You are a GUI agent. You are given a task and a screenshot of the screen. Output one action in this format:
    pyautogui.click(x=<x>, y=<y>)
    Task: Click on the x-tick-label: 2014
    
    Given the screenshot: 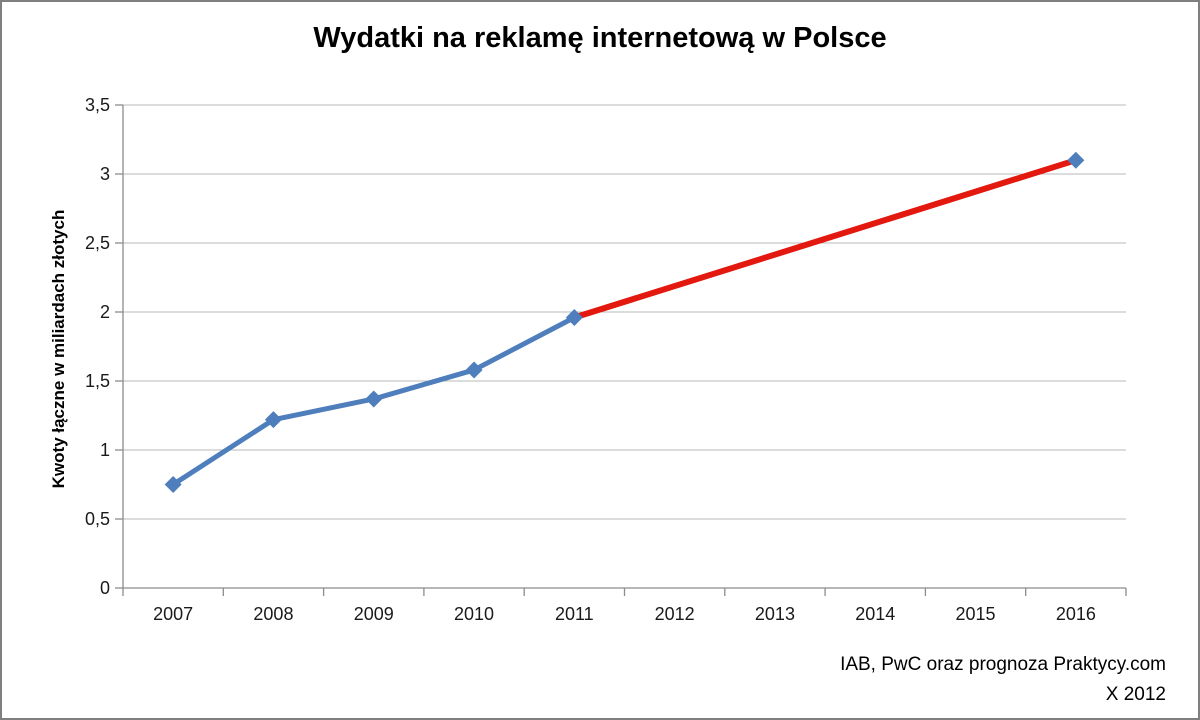 What is the action you would take?
    pyautogui.click(x=875, y=614)
    